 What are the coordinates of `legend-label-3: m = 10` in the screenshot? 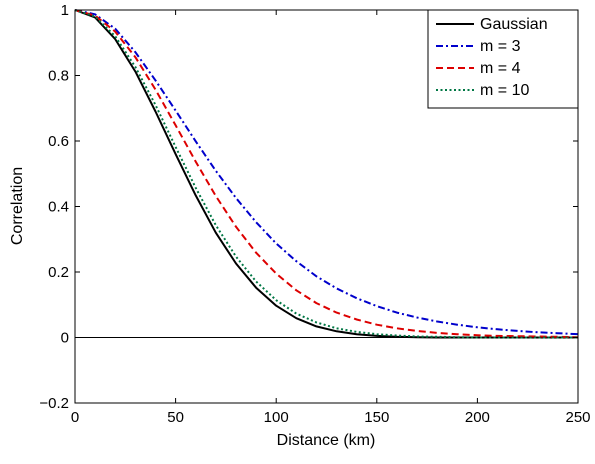 It's located at (504, 90).